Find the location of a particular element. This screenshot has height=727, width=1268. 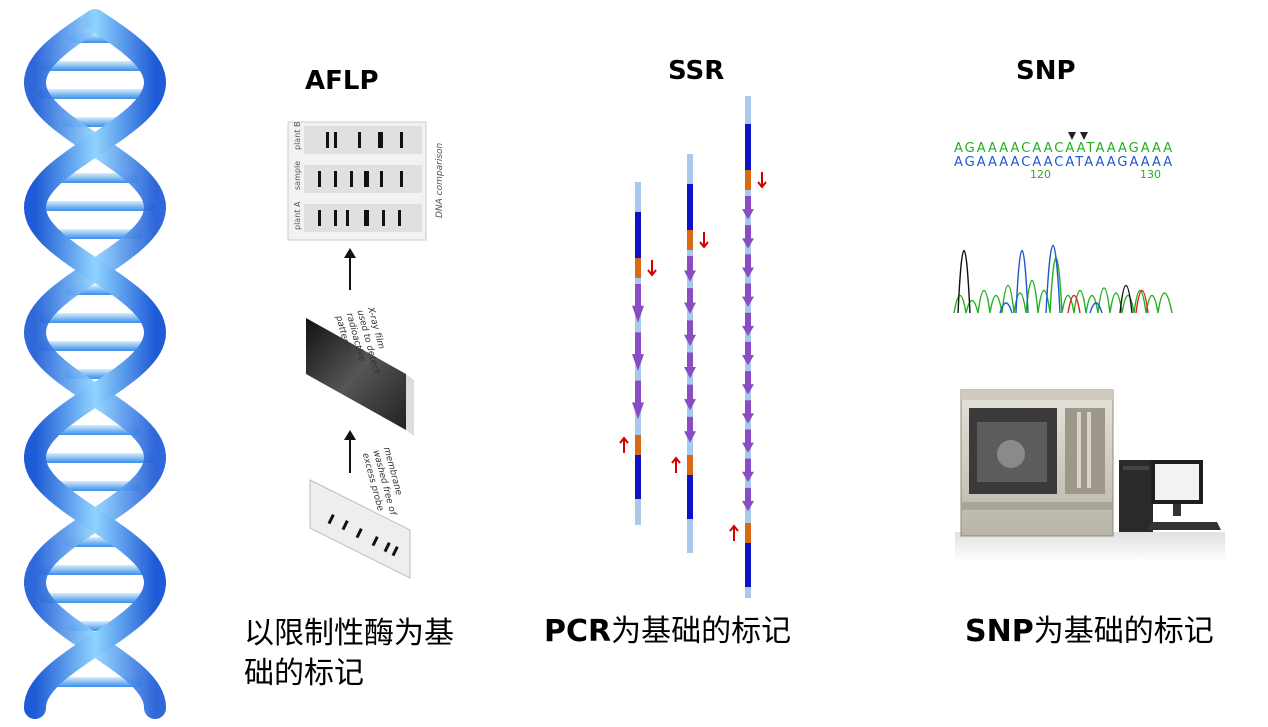

helix-strand-b is located at coordinates (95, 364).